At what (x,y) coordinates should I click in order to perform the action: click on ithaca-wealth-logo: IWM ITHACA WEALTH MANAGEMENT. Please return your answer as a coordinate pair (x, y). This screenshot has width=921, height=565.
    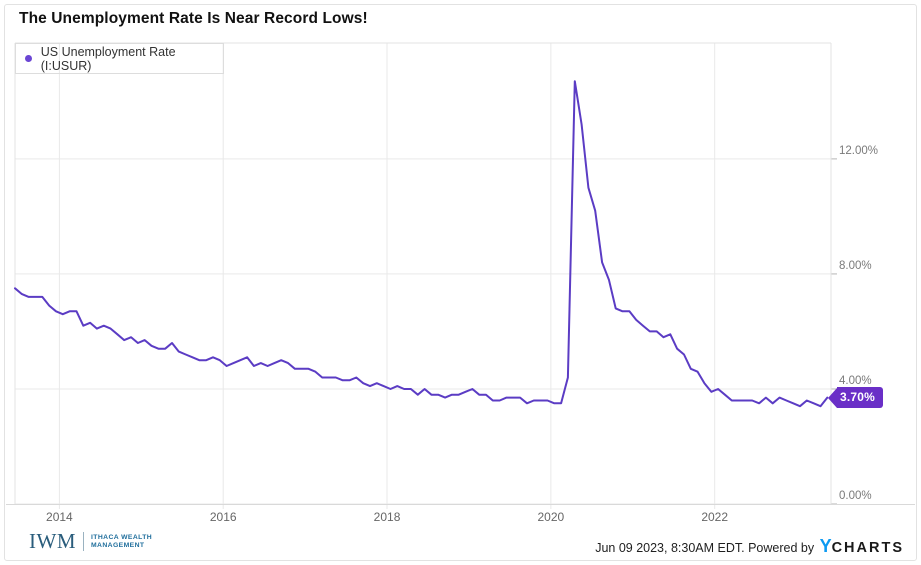
    Looking at the image, I should click on (90, 541).